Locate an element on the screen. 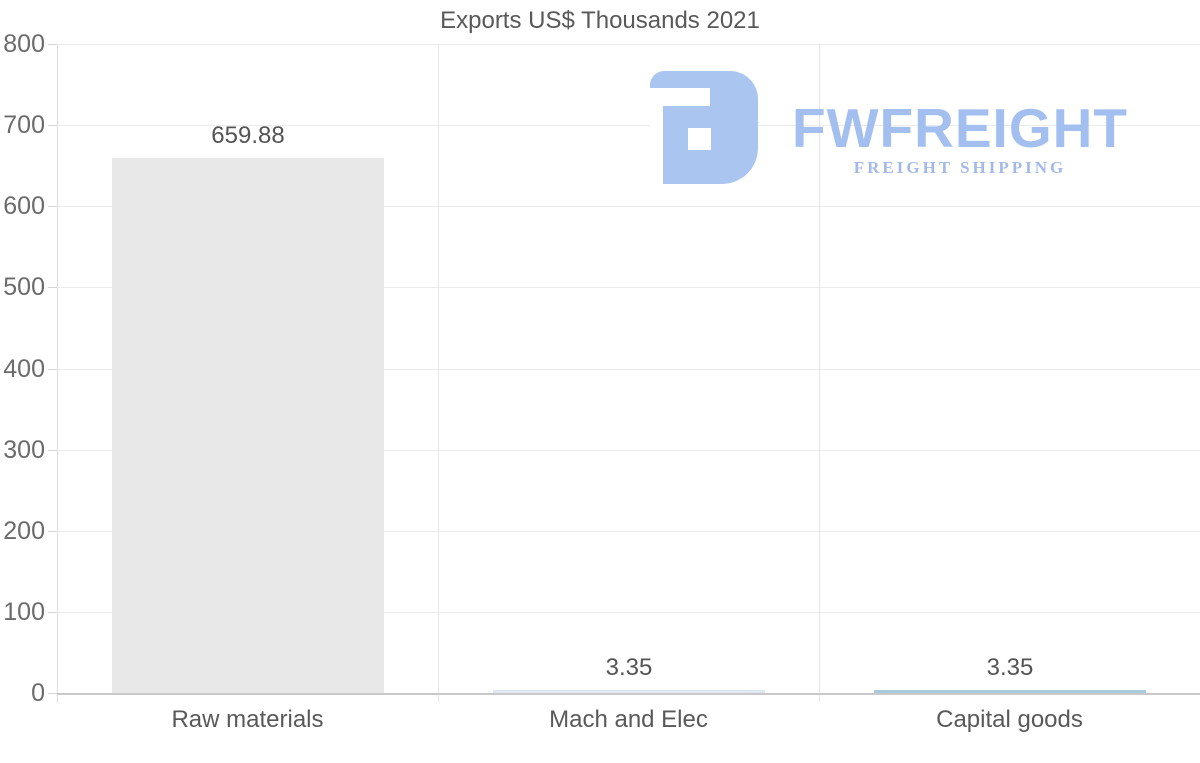  y-axis-label: 500 is located at coordinates (24, 287).